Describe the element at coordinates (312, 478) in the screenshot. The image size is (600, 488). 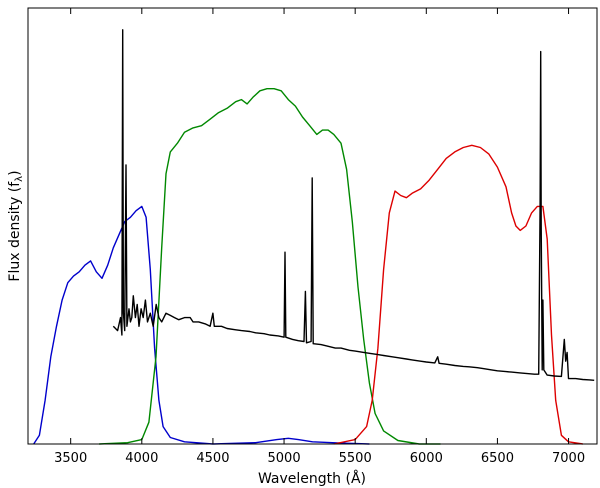
I see `x-axis-label: Wavelength (Å)` at that location.